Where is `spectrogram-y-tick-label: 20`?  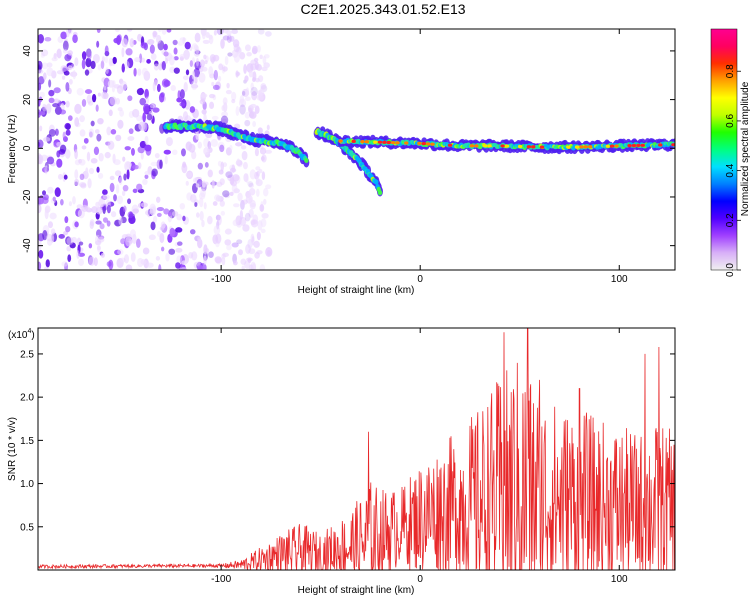 spectrogram-y-tick-label: 20 is located at coordinates (27, 100).